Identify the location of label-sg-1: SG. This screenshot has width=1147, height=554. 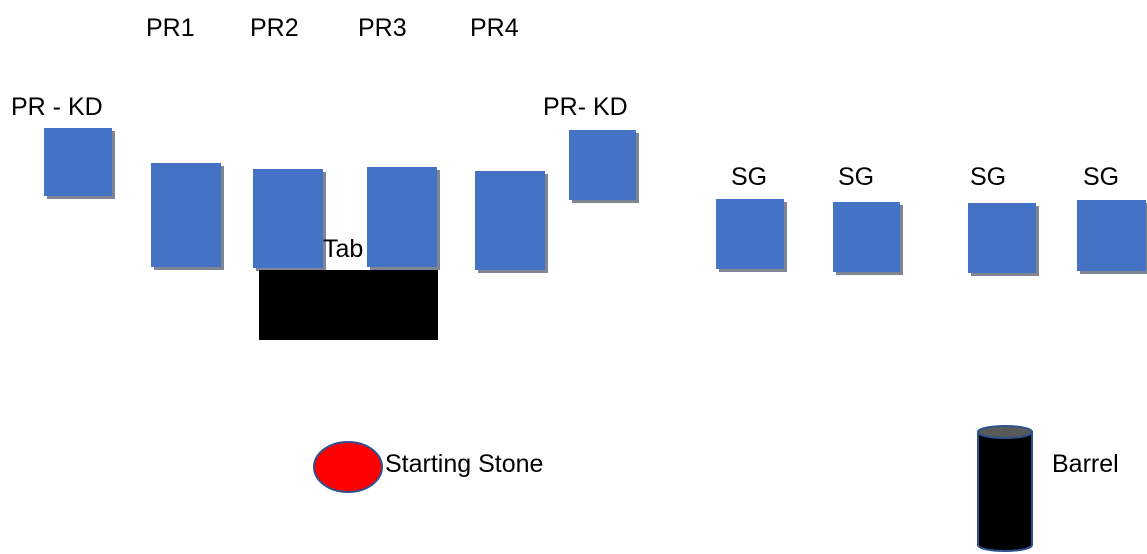
(749, 177).